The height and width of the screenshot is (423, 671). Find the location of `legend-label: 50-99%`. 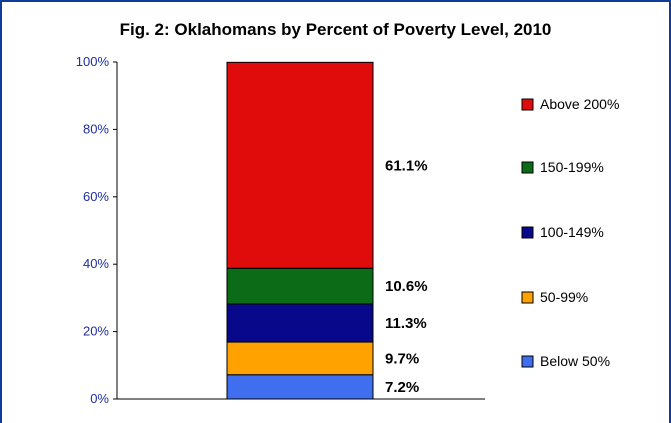

legend-label: 50-99% is located at coordinates (564, 297).